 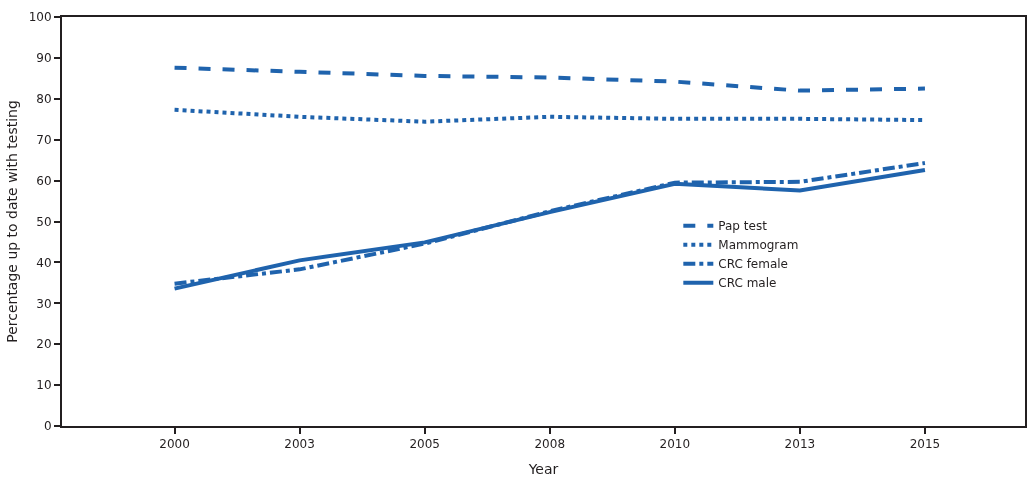 I want to click on x-axis-title: Year, so click(x=543, y=469).